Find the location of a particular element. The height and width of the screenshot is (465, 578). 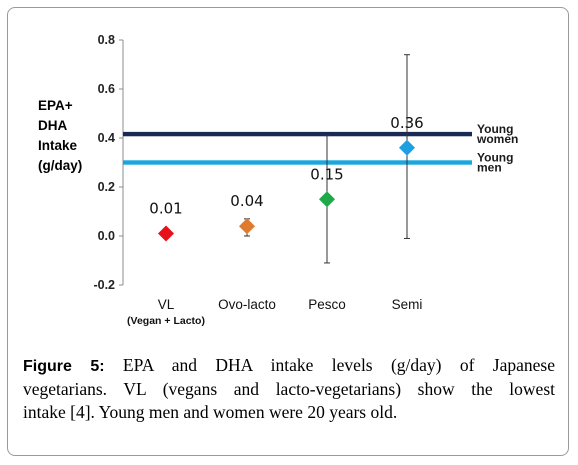

data-label: 0.15 is located at coordinates (326, 174).